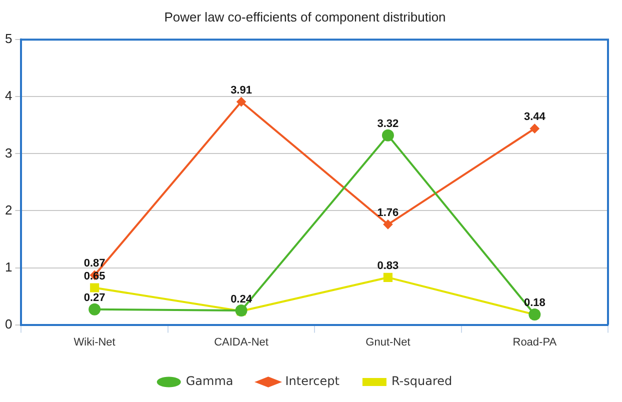 This screenshot has height=402, width=622. What do you see at coordinates (95, 342) in the screenshot?
I see `x-tick-label: Wiki-Net` at bounding box center [95, 342].